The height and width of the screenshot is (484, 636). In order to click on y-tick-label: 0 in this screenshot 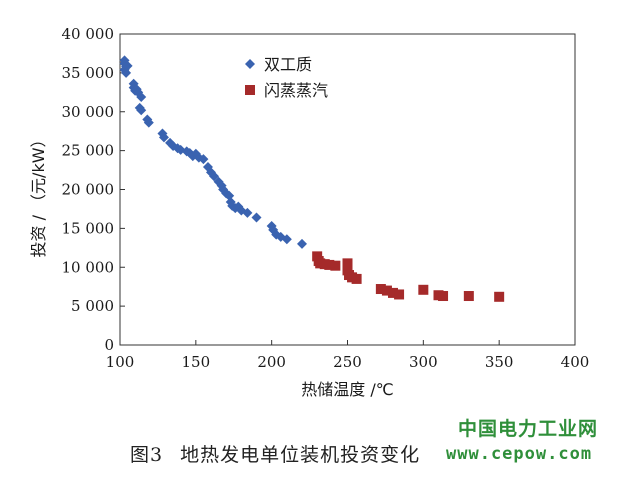, I will do `click(109, 345)`.